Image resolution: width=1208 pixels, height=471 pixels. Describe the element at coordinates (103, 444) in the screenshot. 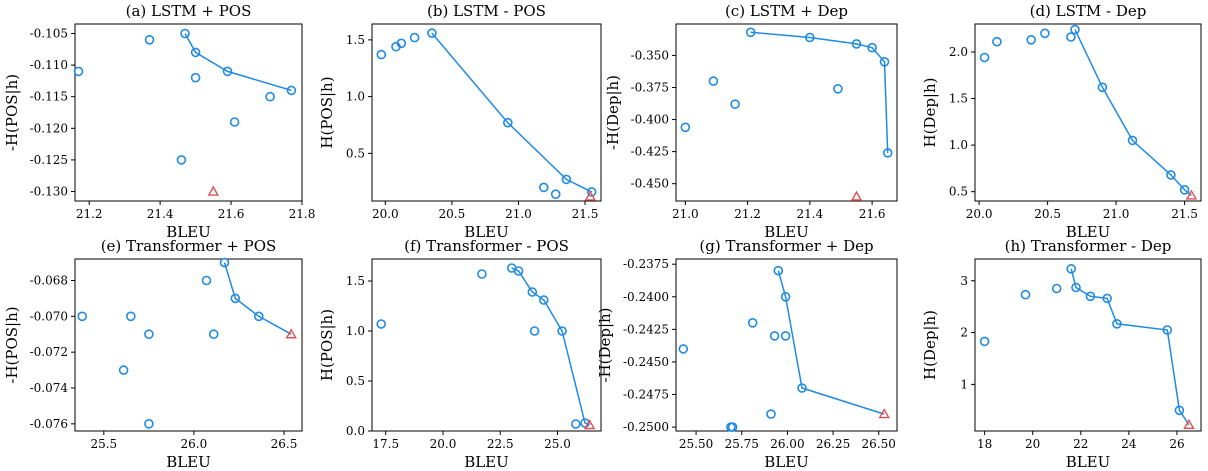

I see `x-tick-label: 25.5` at that location.